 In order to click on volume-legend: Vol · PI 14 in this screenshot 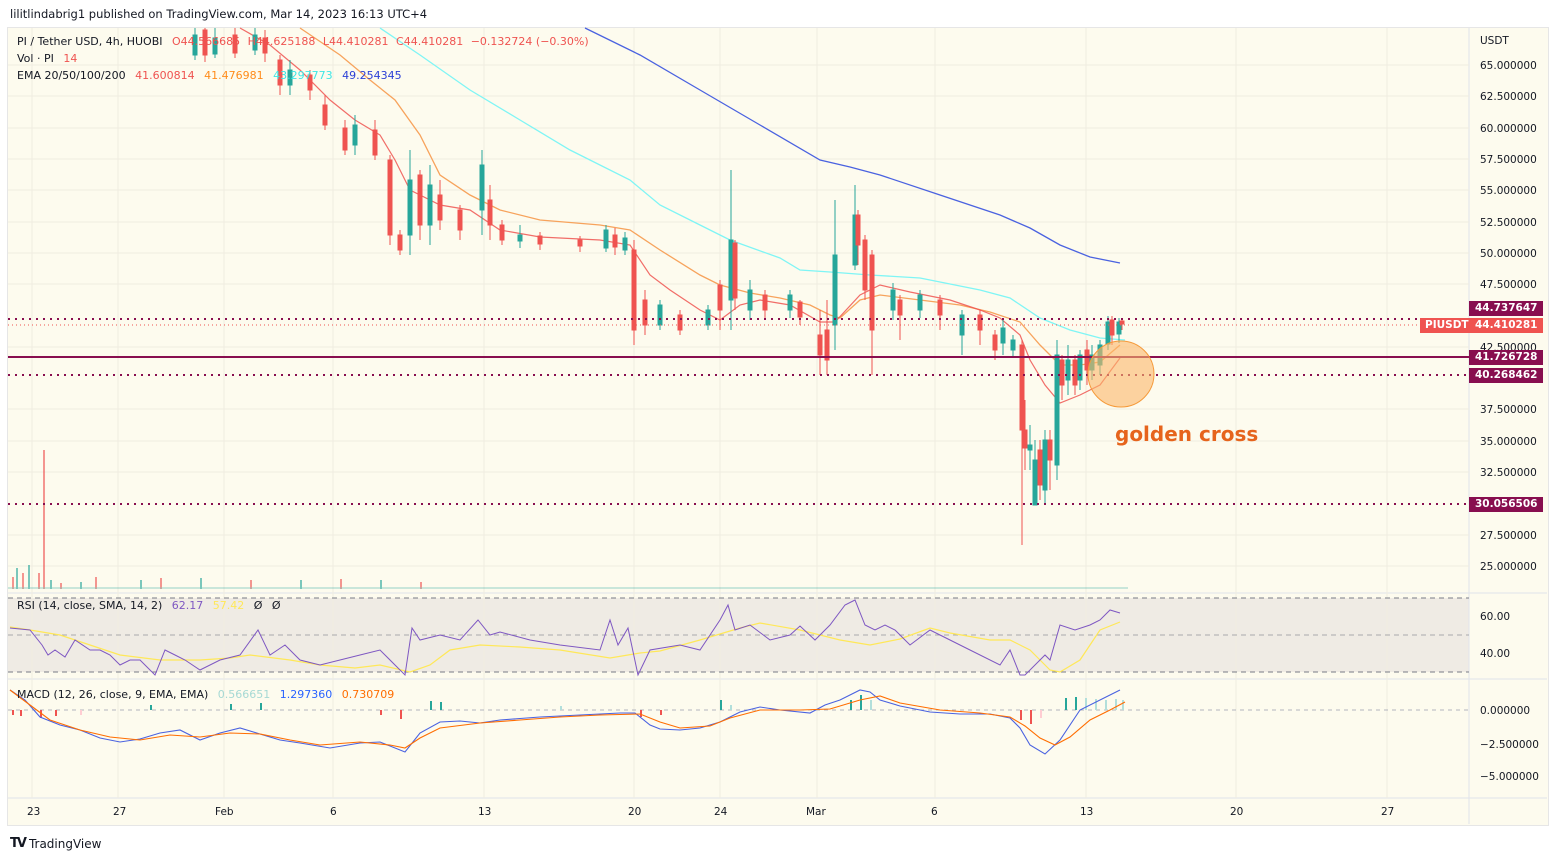, I will do `click(50, 58)`.